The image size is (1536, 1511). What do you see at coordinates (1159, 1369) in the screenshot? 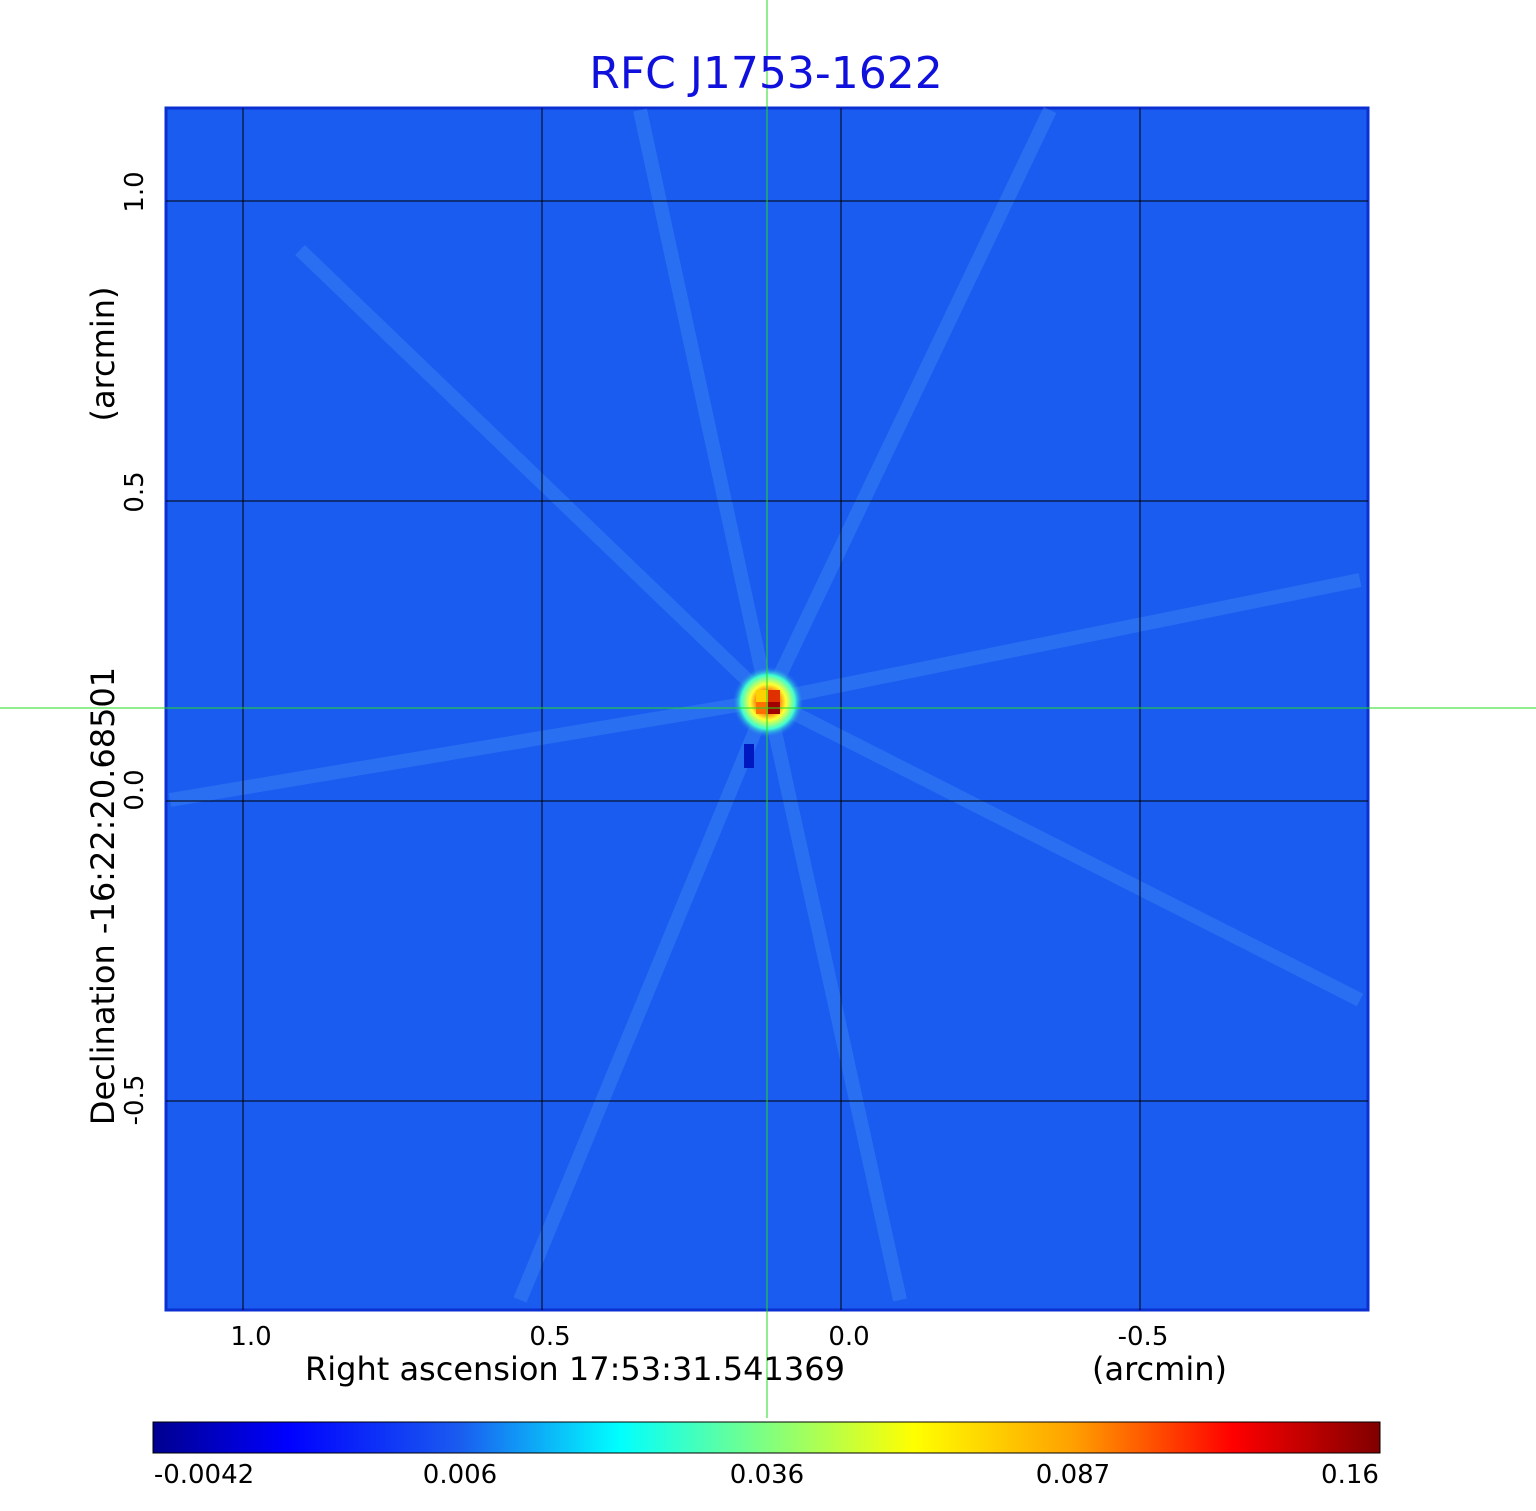
I see `x-axis-unit: (arcmin)` at bounding box center [1159, 1369].